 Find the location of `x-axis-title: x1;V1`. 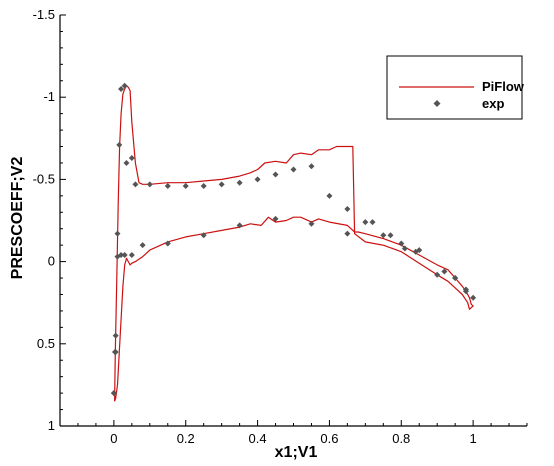

x-axis-title: x1;V1 is located at coordinates (296, 452).